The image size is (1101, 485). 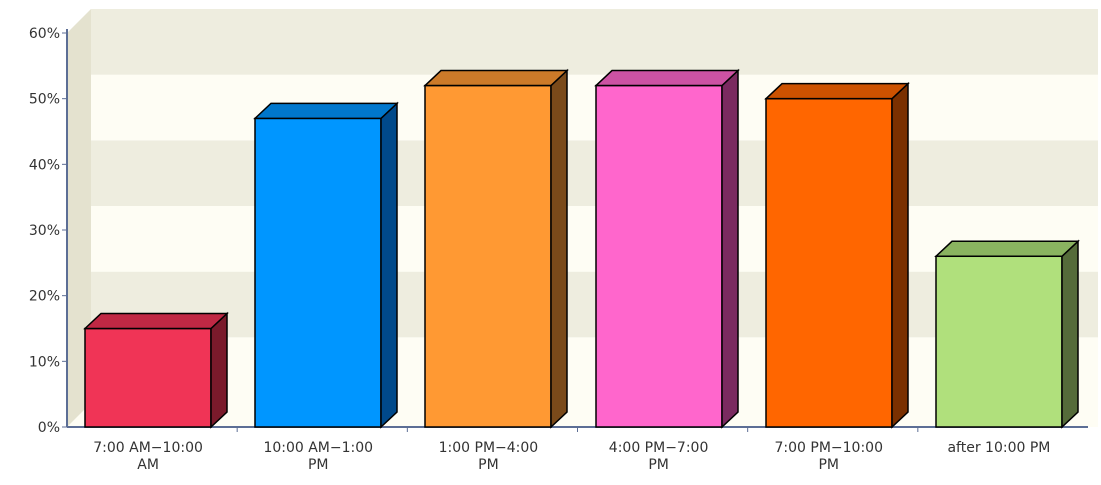 What do you see at coordinates (829, 456) in the screenshot?
I see `x-tick-label: 7:00 PM−10:00 PM` at bounding box center [829, 456].